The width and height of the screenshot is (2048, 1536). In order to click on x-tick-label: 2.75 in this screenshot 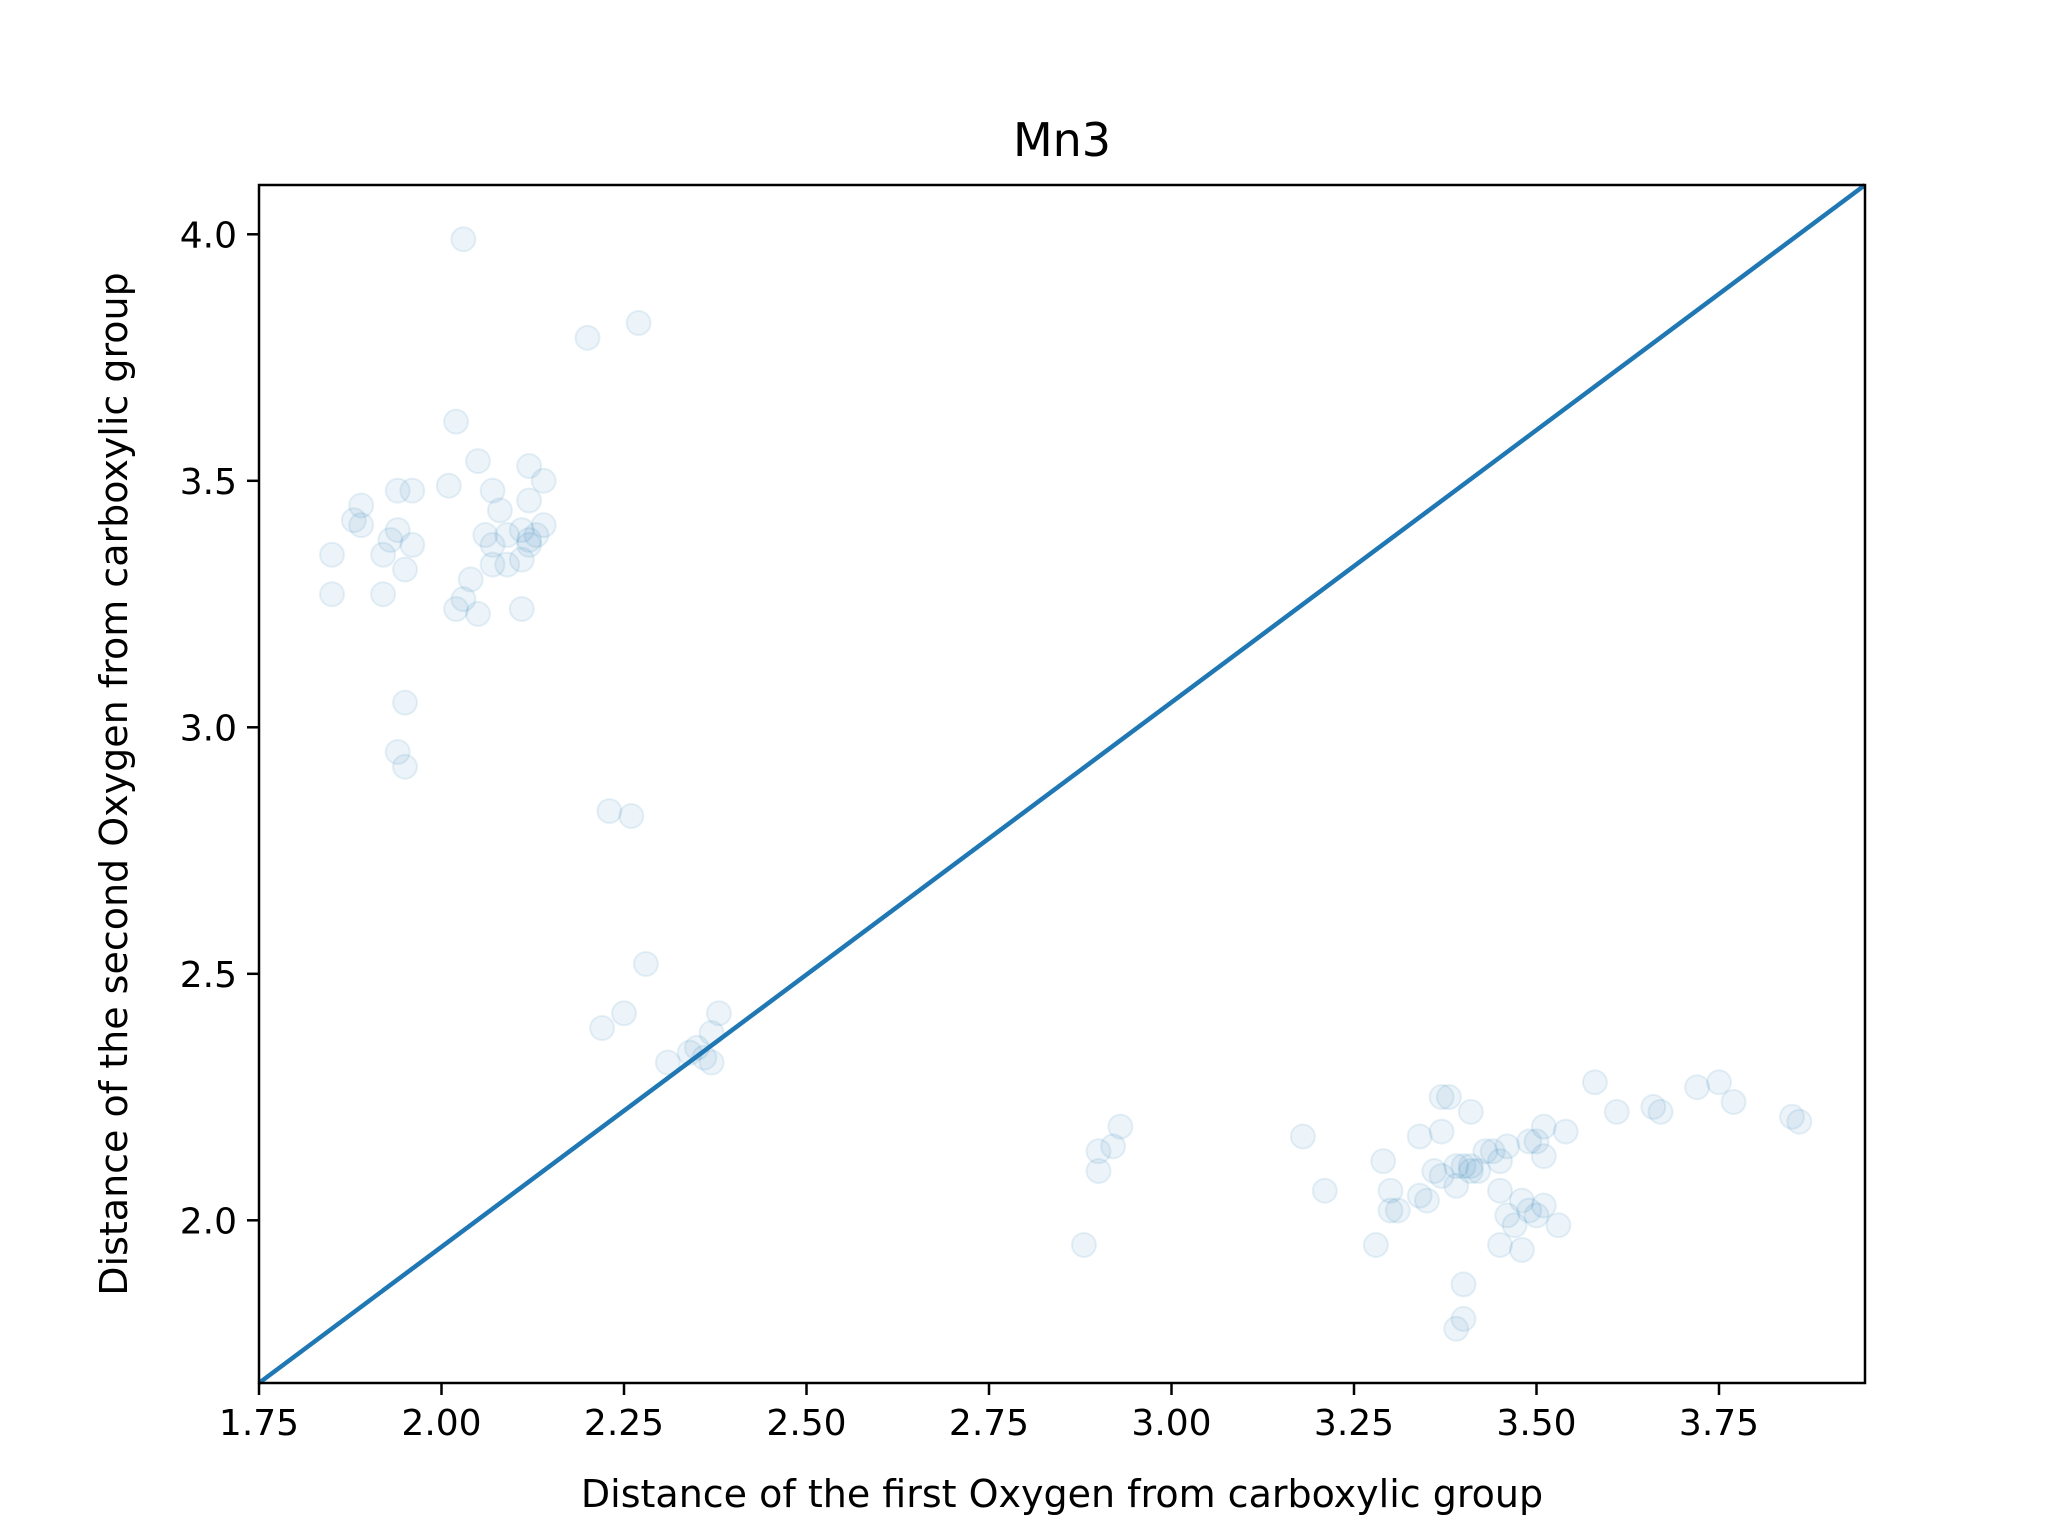, I will do `click(989, 1423)`.